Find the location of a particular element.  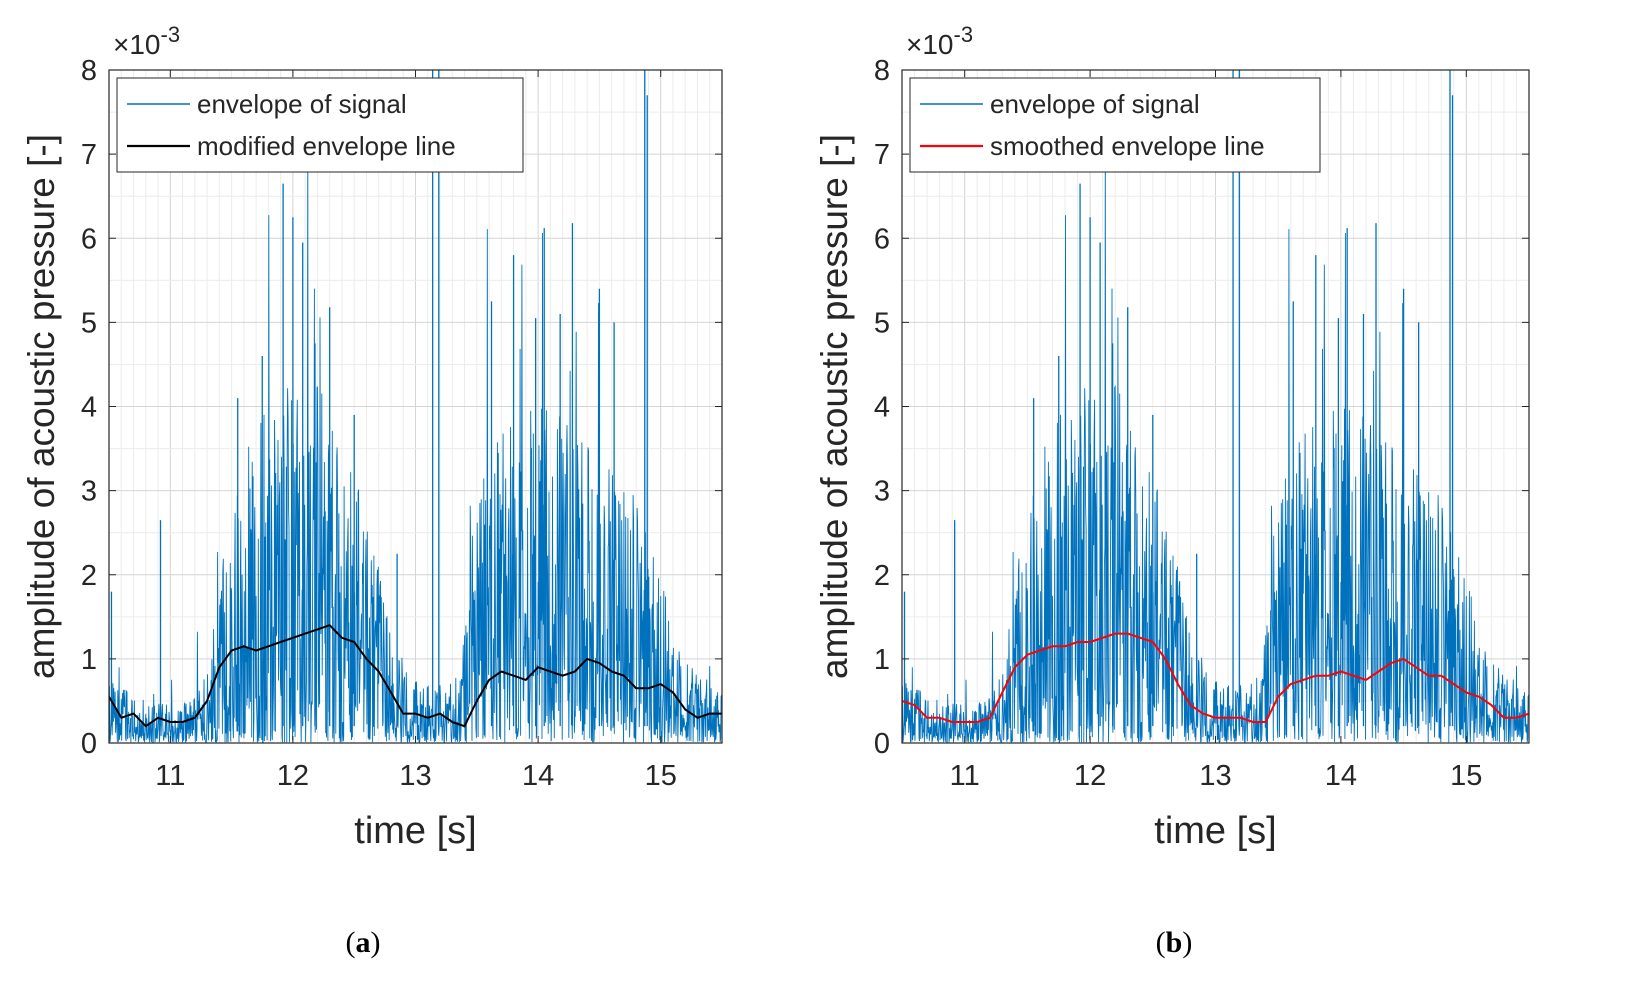

panel-caption: (a) is located at coordinates (363, 942).